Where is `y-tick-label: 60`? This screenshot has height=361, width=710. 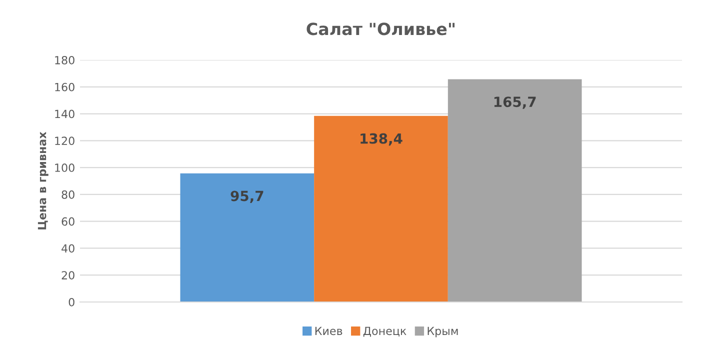
y-tick-label: 60 is located at coordinates (68, 221).